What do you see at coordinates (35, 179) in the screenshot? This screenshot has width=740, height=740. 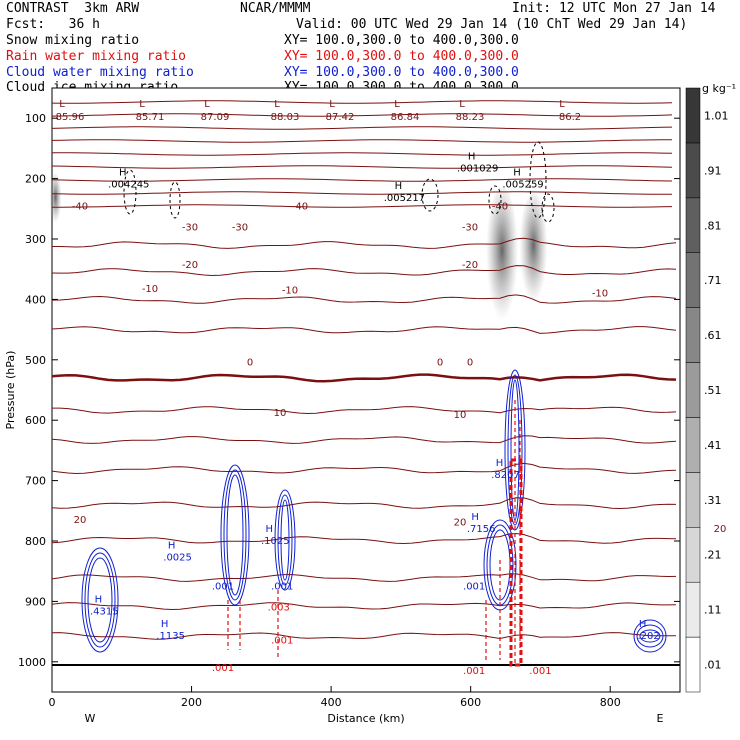 I see `y-tick-label: 200` at bounding box center [35, 179].